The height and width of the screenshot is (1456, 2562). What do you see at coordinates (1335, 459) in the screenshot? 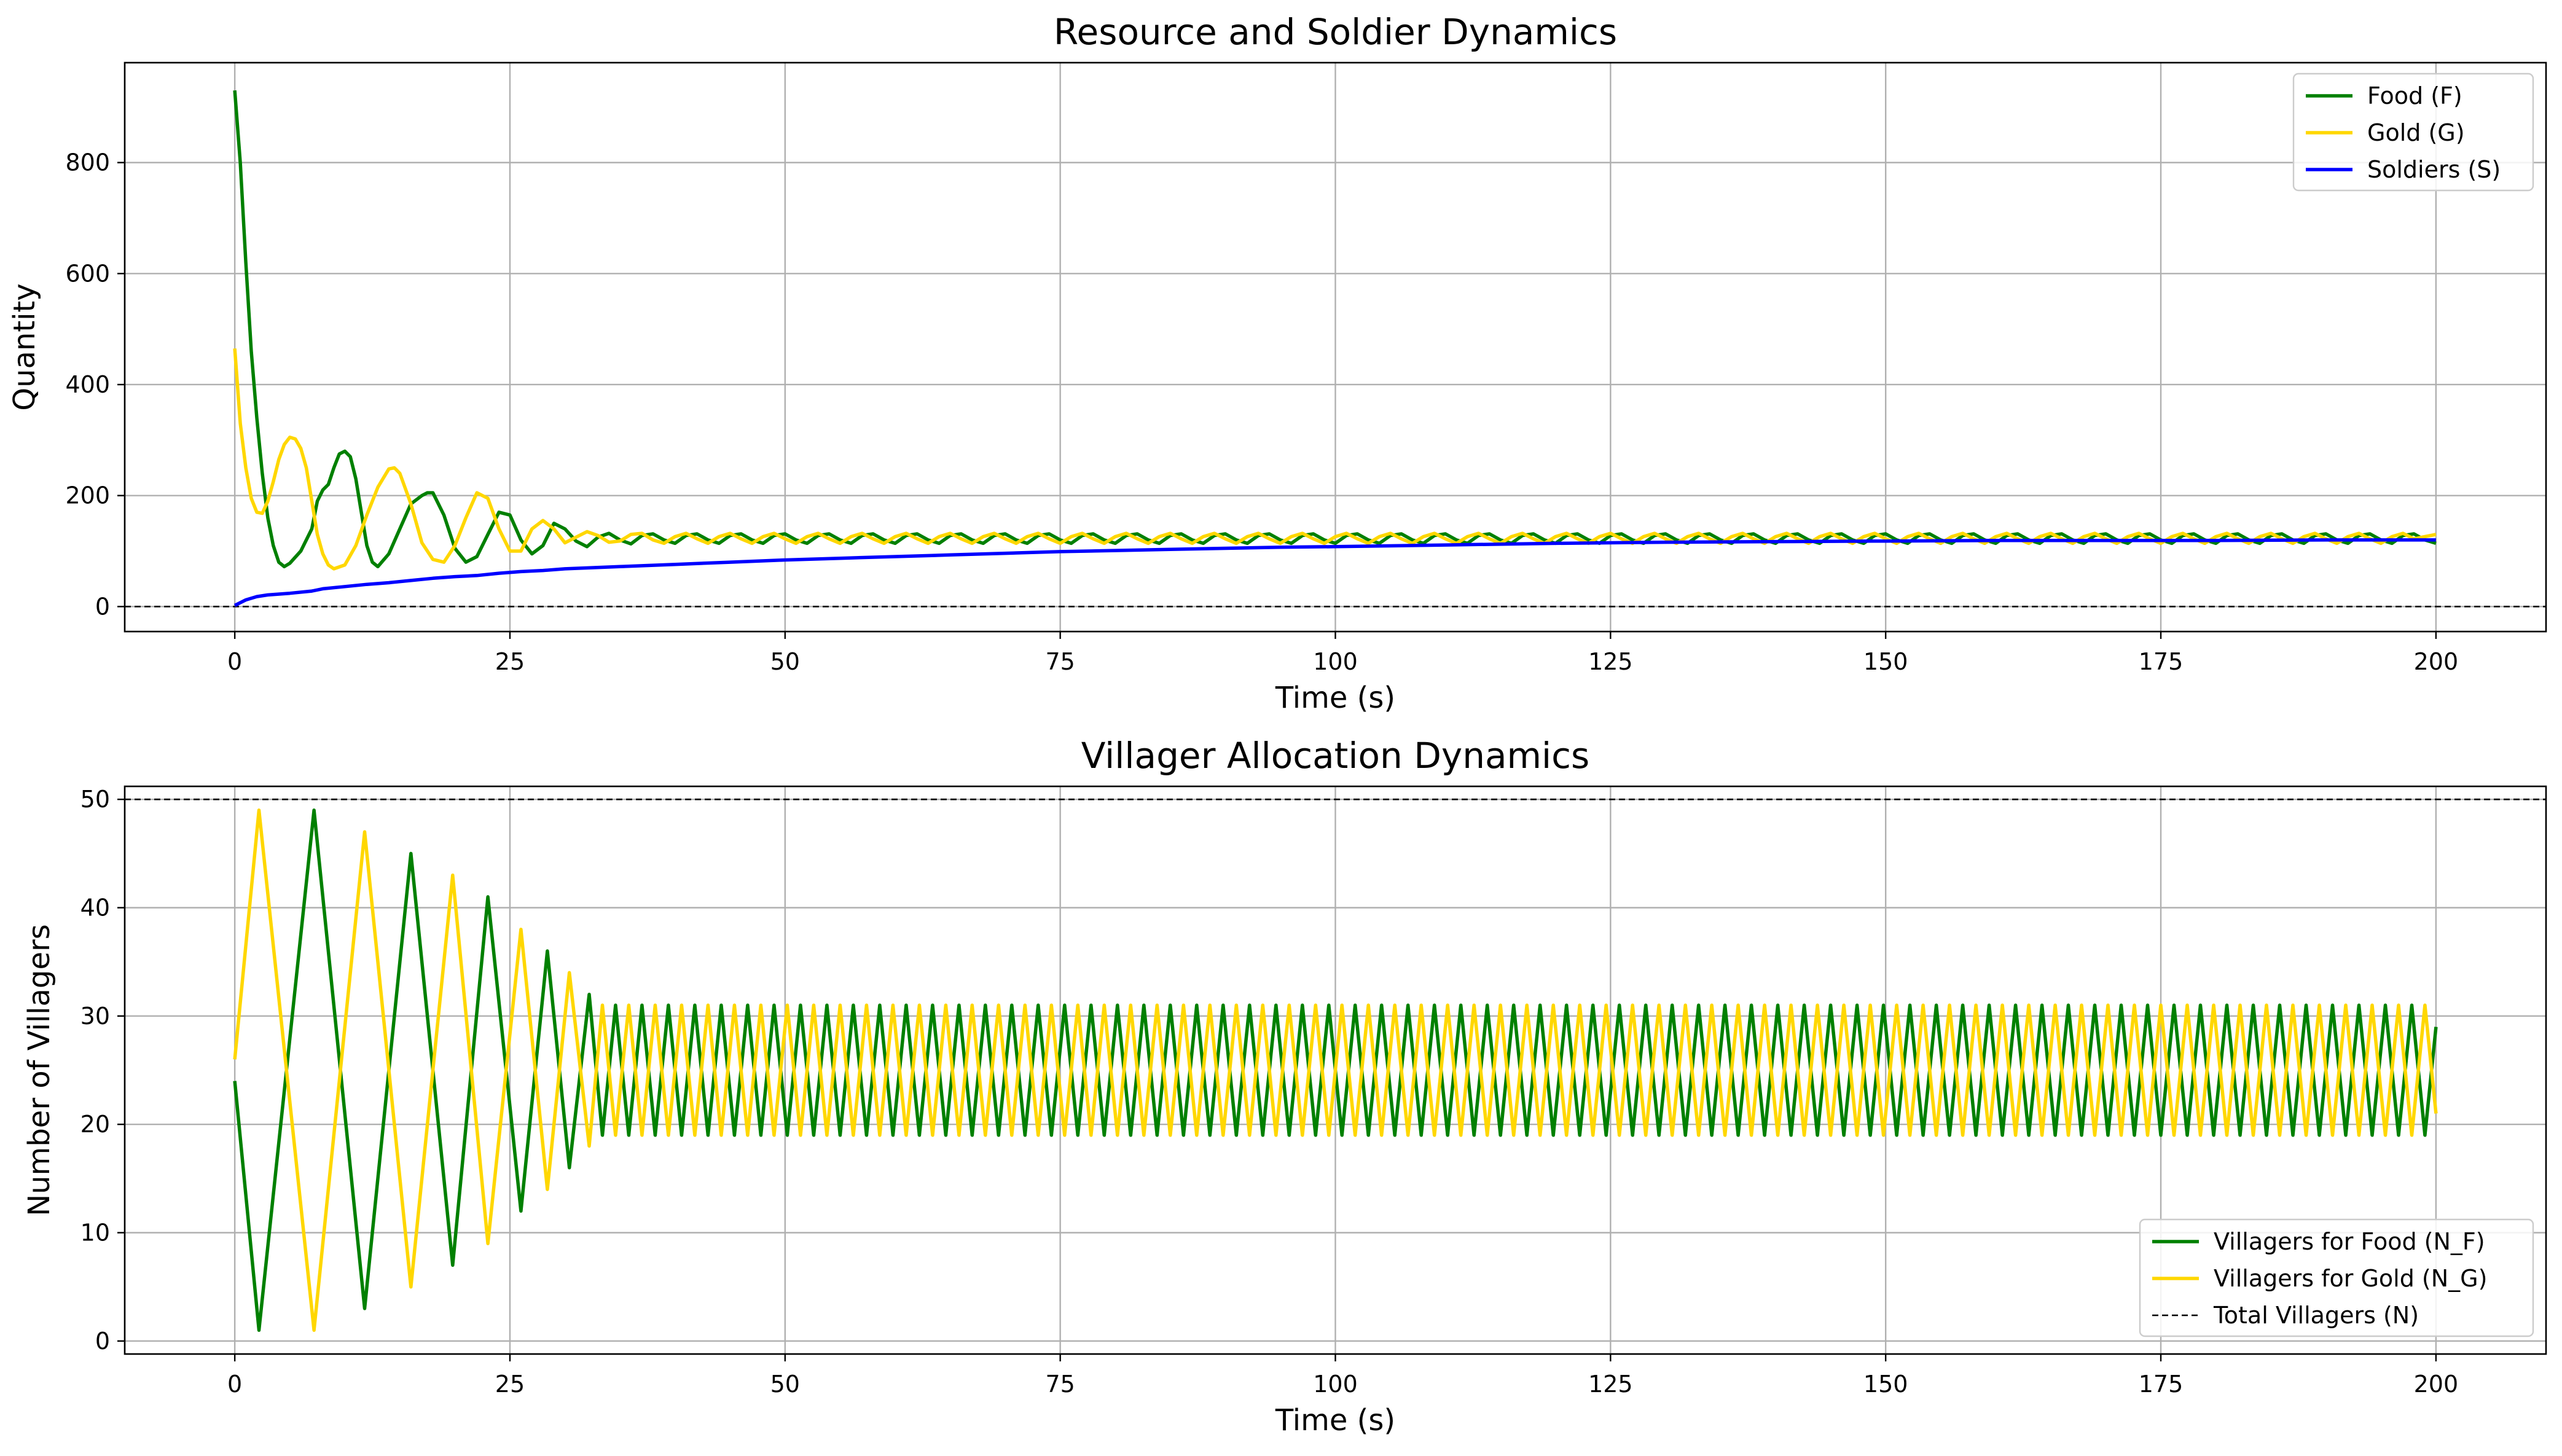
I see `series-line-gold-g` at bounding box center [1335, 459].